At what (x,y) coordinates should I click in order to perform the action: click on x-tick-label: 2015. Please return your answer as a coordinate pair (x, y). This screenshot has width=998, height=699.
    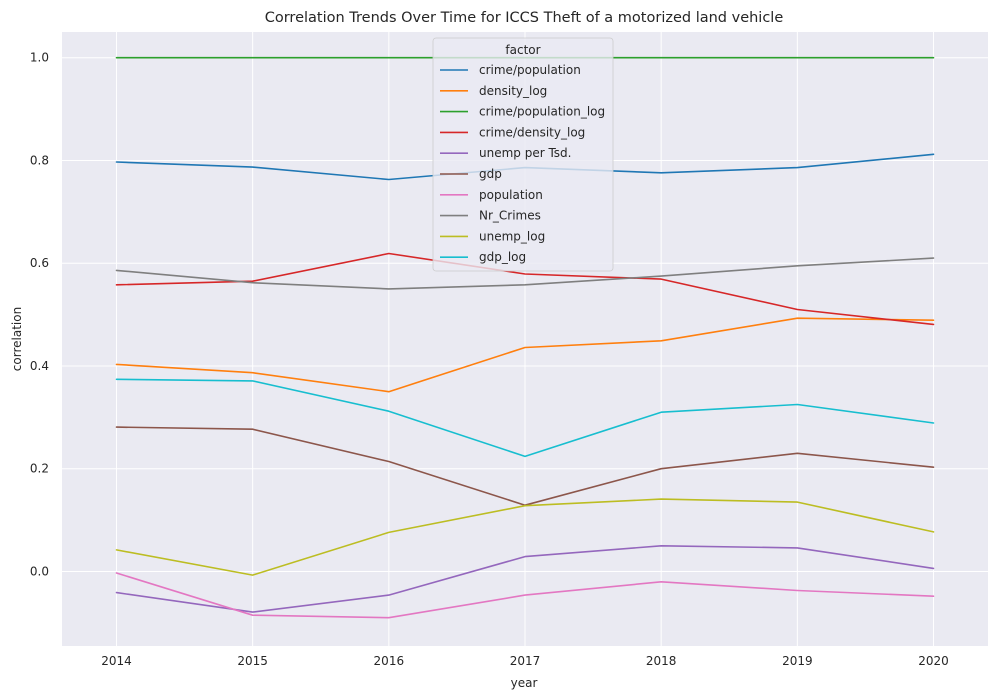
    Looking at the image, I should click on (252, 661).